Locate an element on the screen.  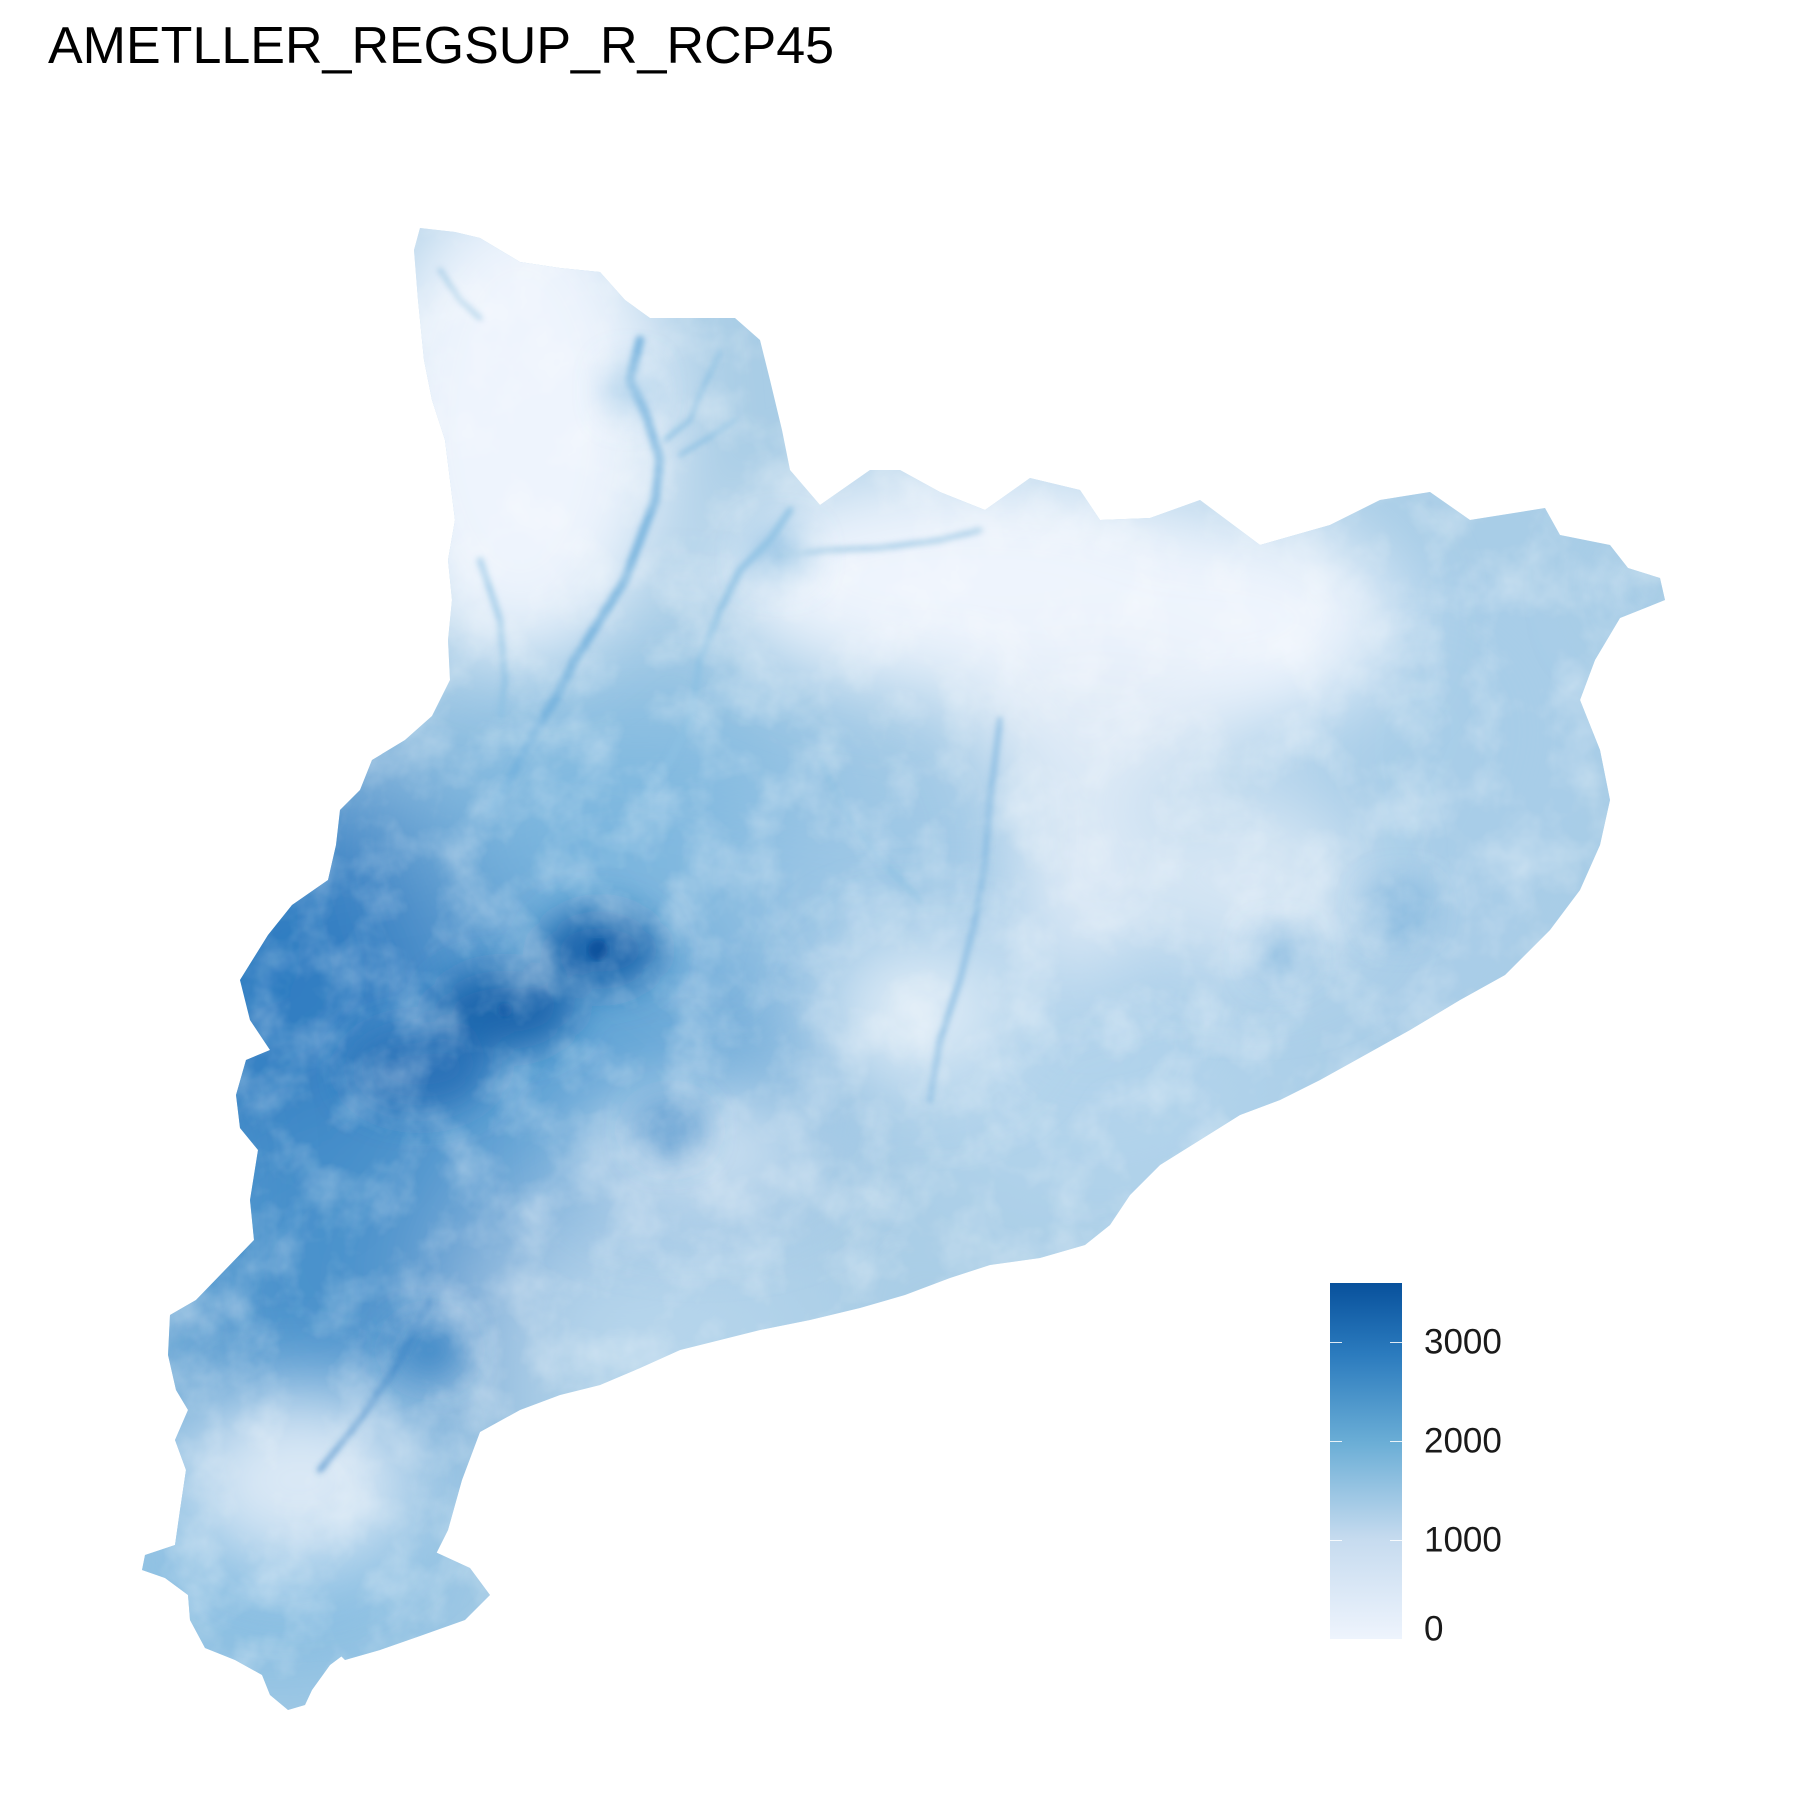
color-scale-bar is located at coordinates (1366, 1461).